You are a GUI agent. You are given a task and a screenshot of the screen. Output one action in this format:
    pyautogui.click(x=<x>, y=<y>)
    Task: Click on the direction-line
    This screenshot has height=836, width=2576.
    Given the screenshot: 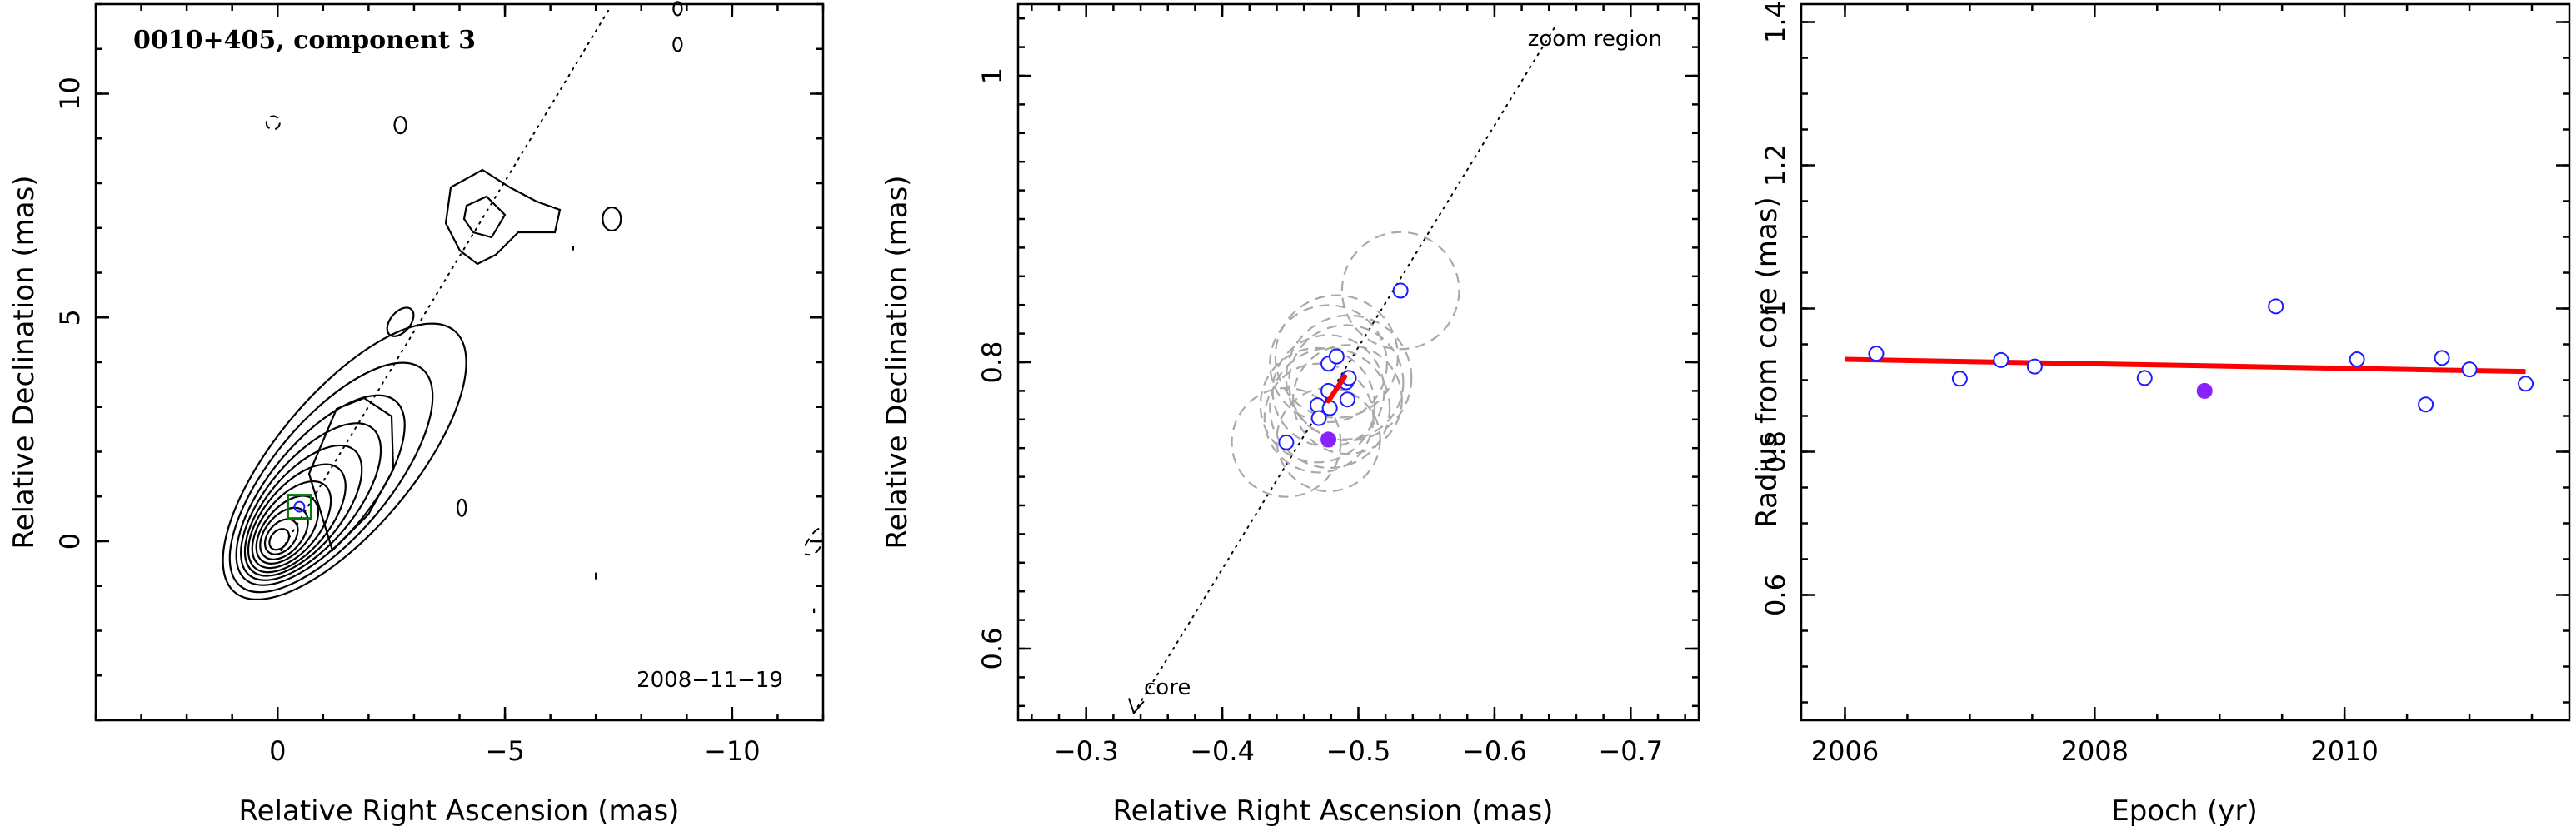 What is the action you would take?
    pyautogui.click(x=1344, y=369)
    